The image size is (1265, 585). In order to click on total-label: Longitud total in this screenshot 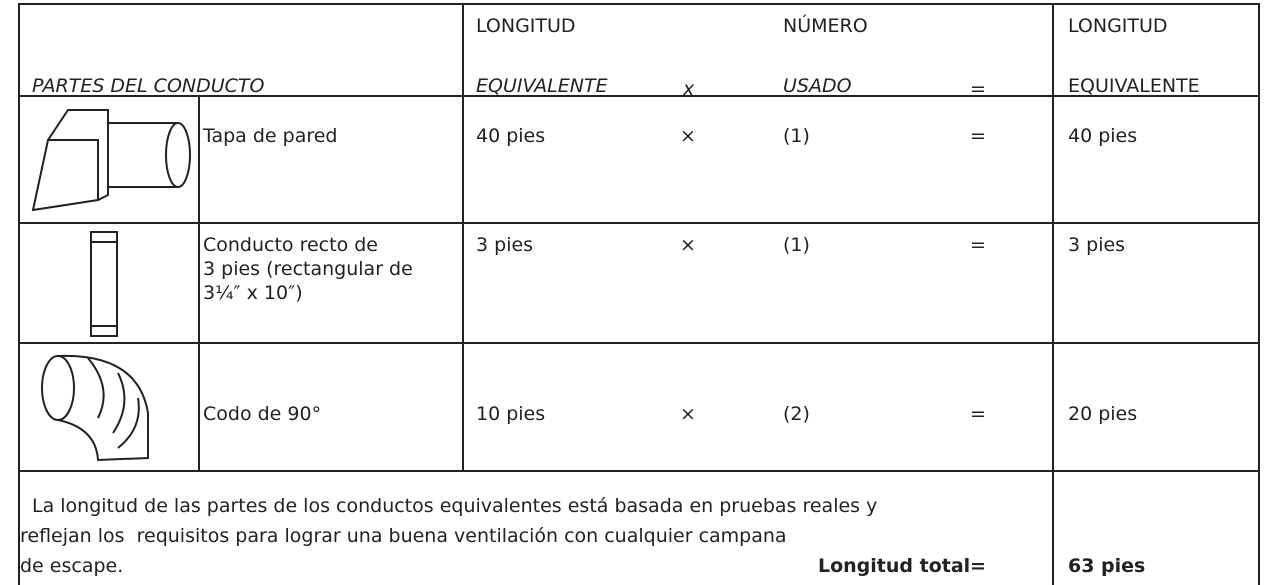, I will do `click(894, 566)`.